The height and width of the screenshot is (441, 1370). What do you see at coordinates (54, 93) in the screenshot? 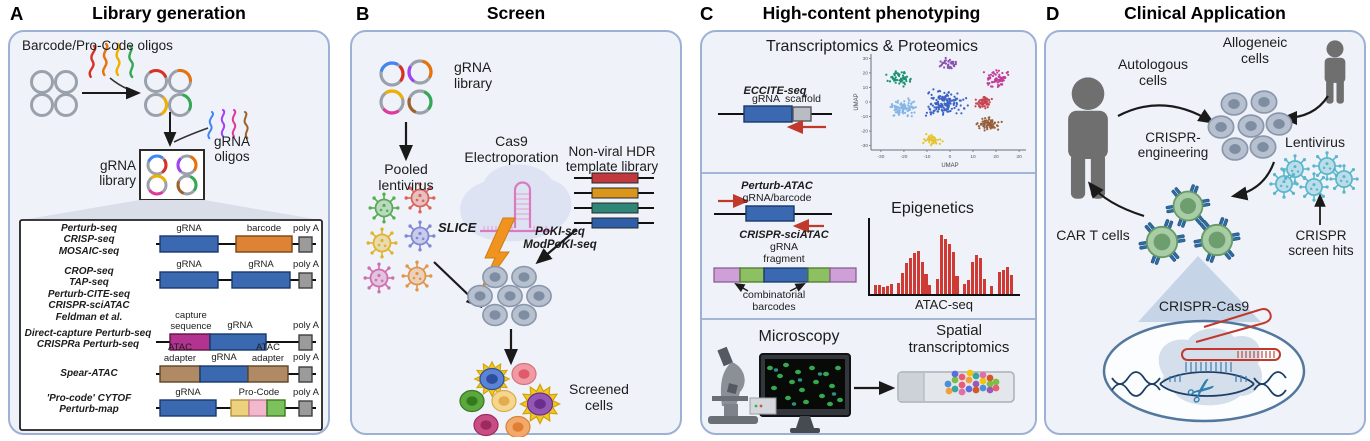
I see `empty-plasmids-icon` at bounding box center [54, 93].